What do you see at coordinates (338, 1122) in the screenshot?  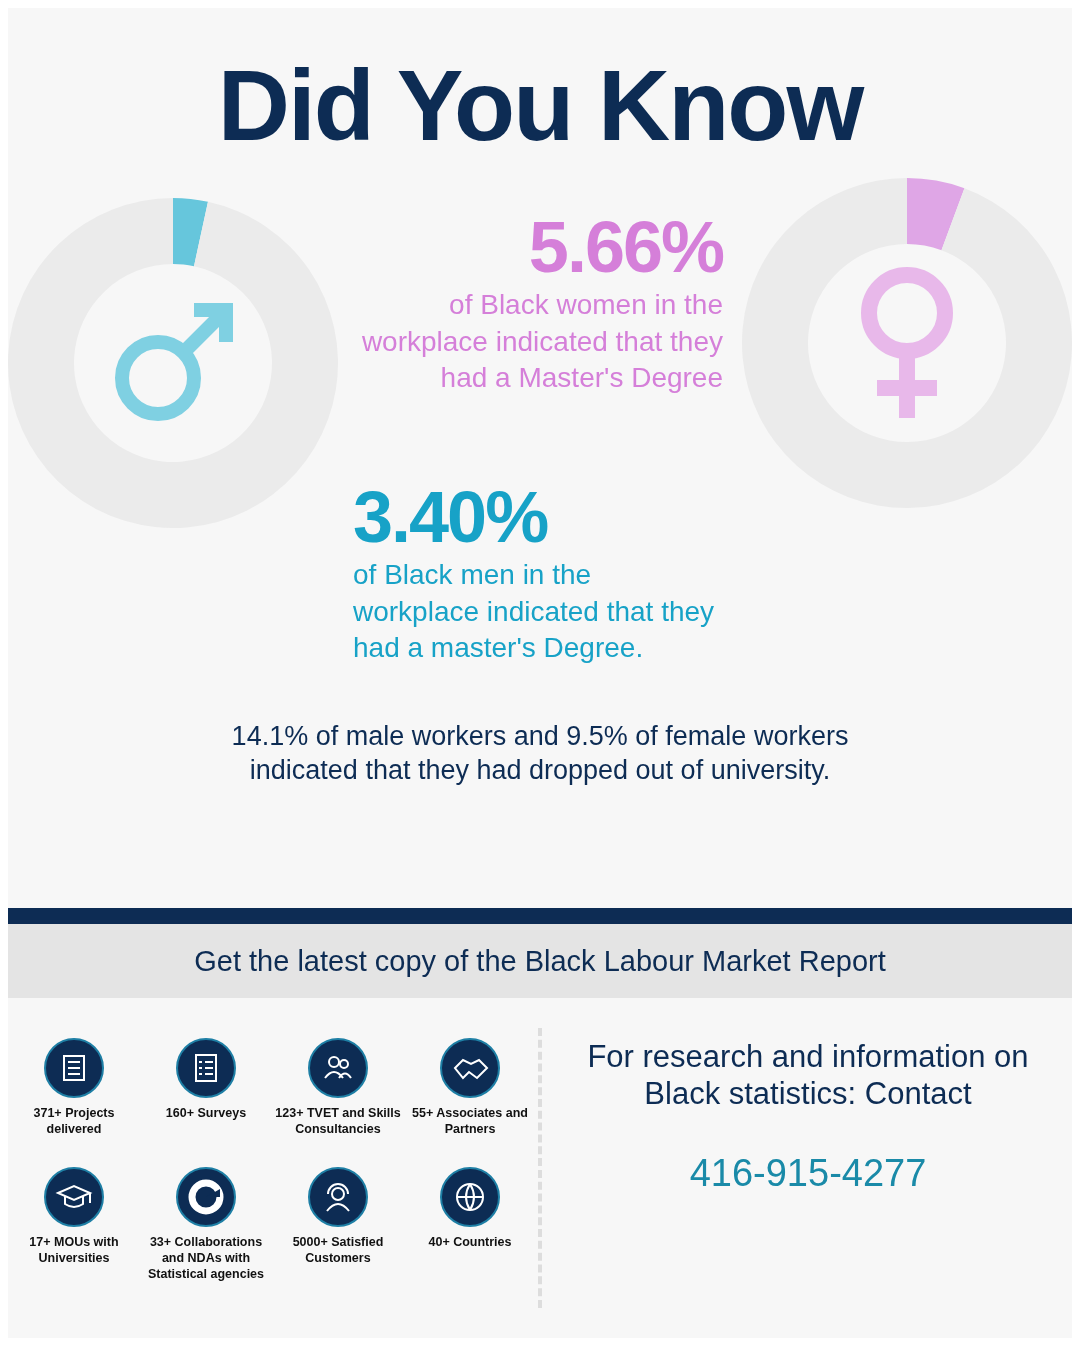 I see `text: 123+ TVET and Skills Consultancies` at bounding box center [338, 1122].